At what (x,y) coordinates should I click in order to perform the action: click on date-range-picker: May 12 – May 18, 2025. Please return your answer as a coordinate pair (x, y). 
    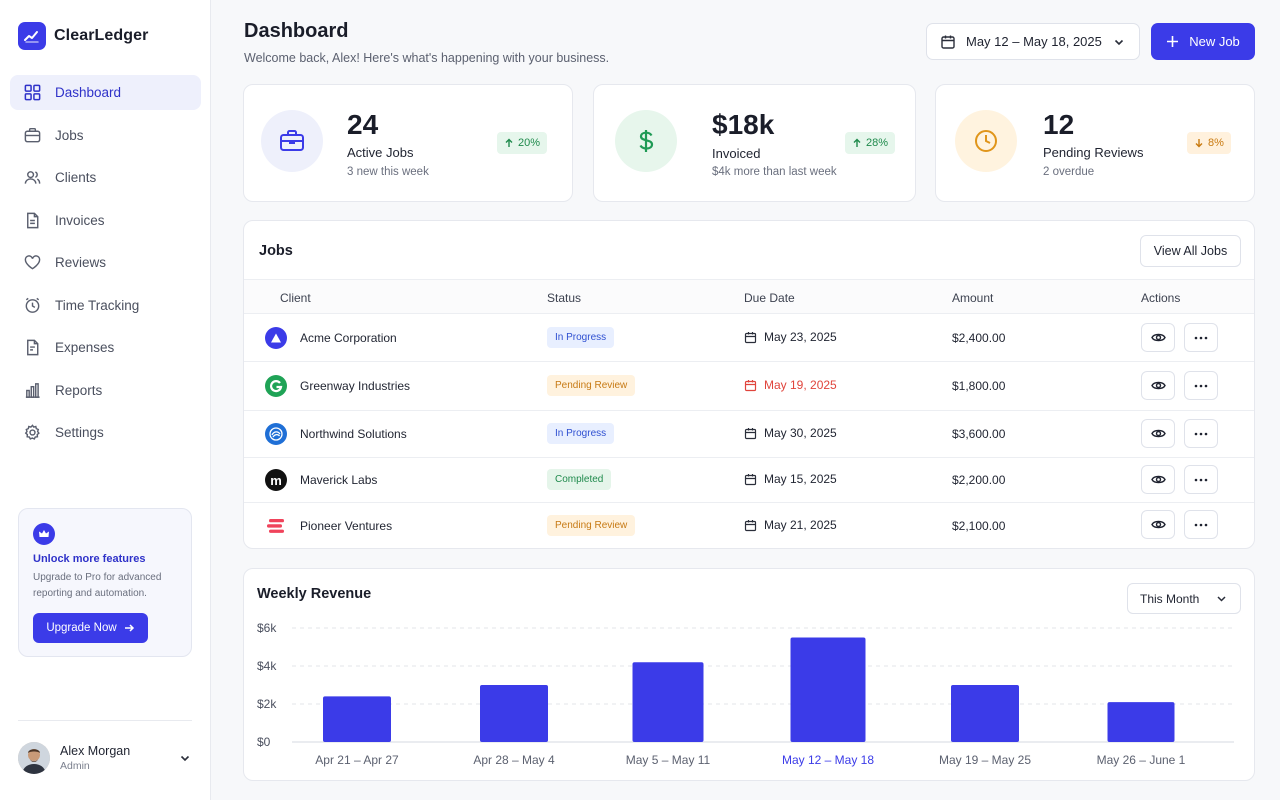
    Looking at the image, I should click on (1033, 41).